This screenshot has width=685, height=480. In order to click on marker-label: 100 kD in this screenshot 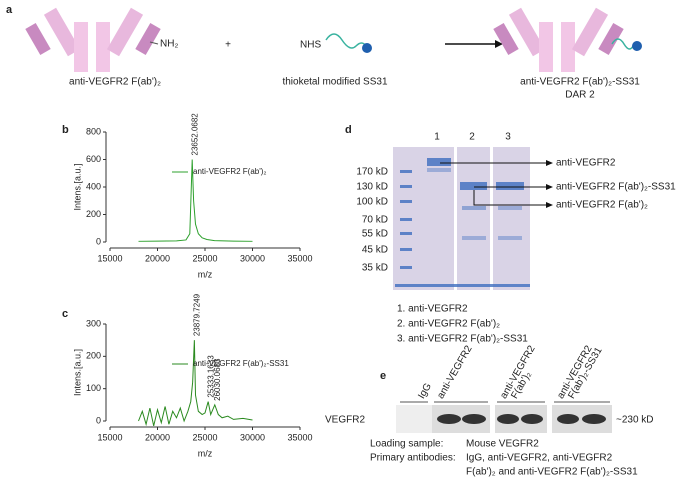, I will do `click(372, 202)`.